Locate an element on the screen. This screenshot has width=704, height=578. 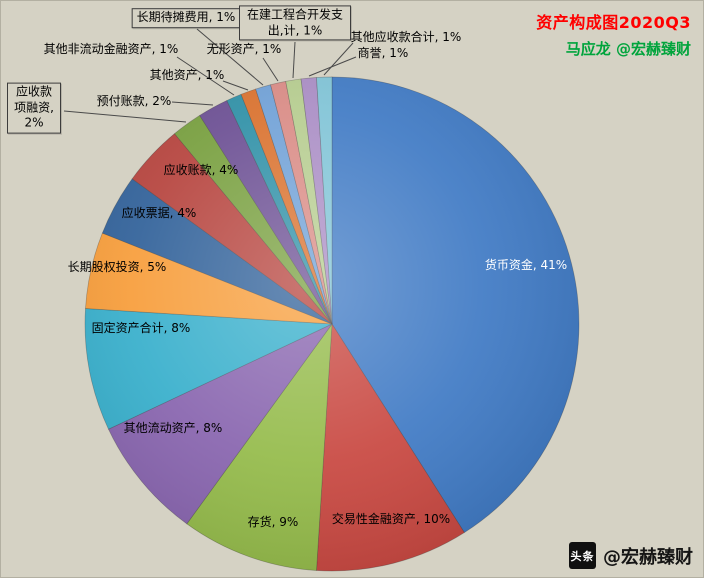
leader-line-长期待摊费用 is located at coordinates (230, 57).